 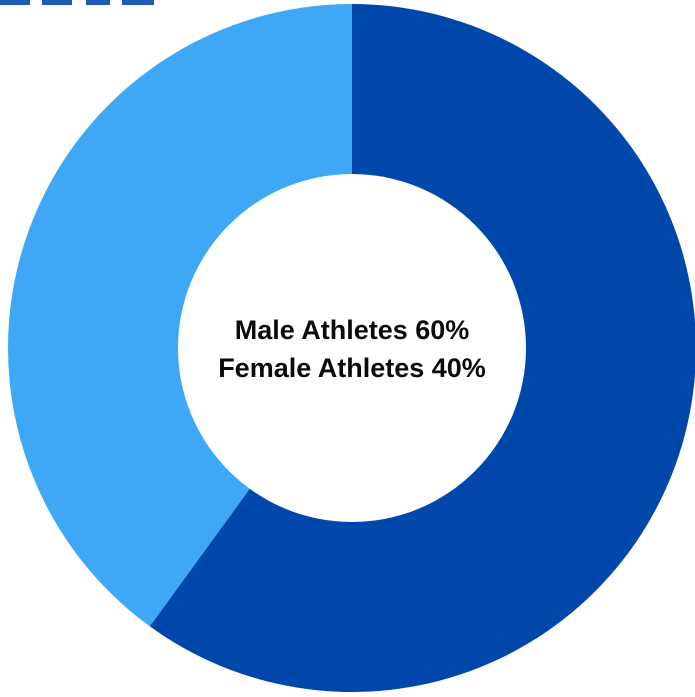 I want to click on donut-center-labels: Male Athletes 60% Female Athletes 40%, so click(x=352, y=349).